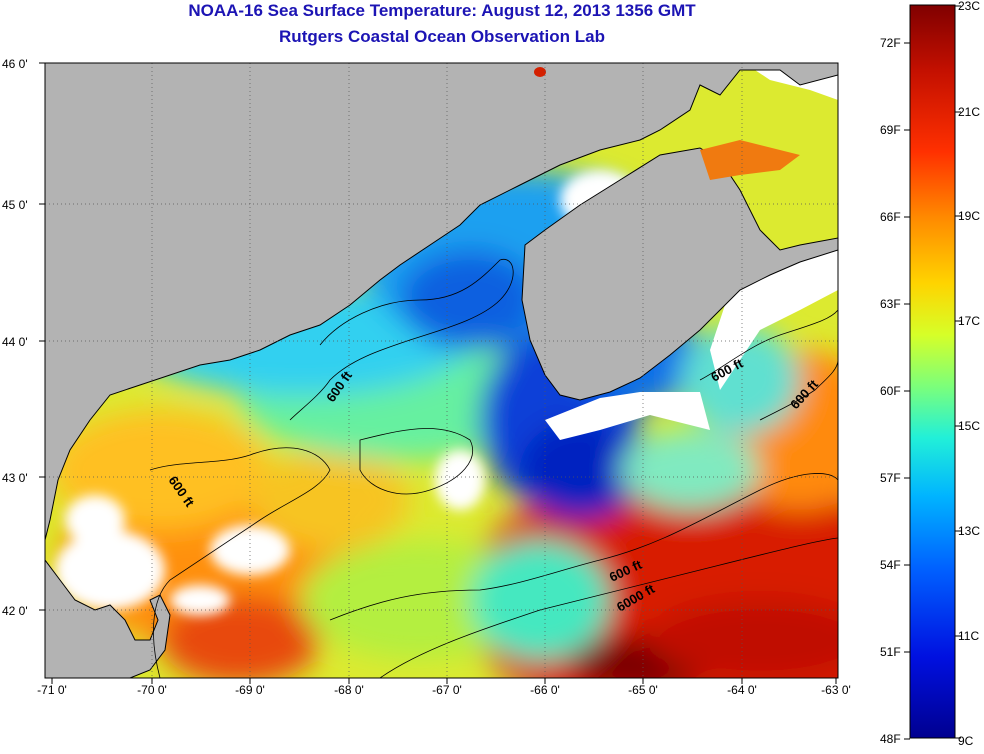  Describe the element at coordinates (969, 531) in the screenshot. I see `colorbar-c-label: 13C` at that location.